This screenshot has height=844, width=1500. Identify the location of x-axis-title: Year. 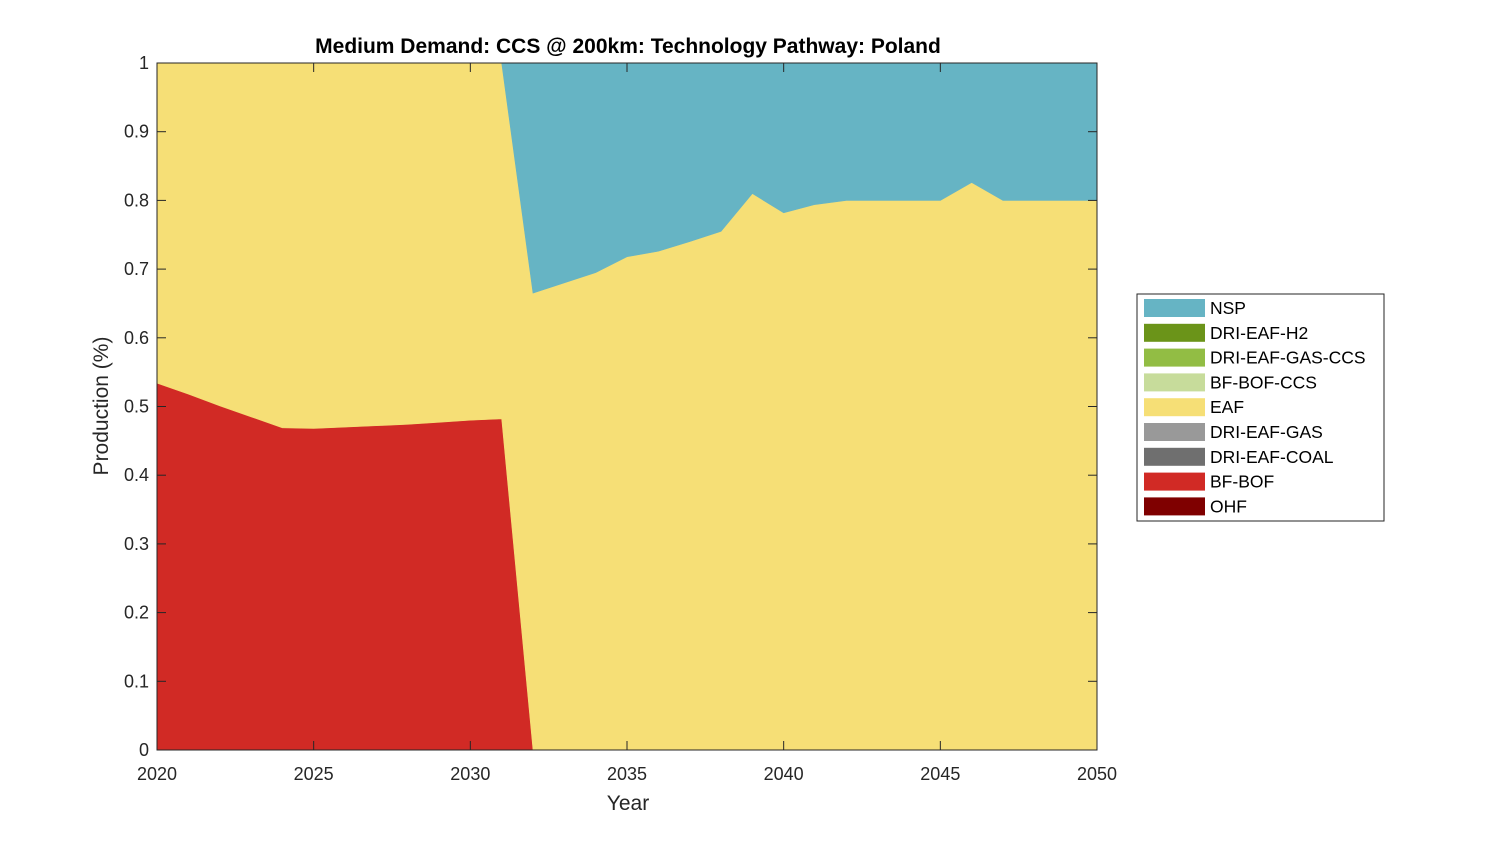
(628, 803).